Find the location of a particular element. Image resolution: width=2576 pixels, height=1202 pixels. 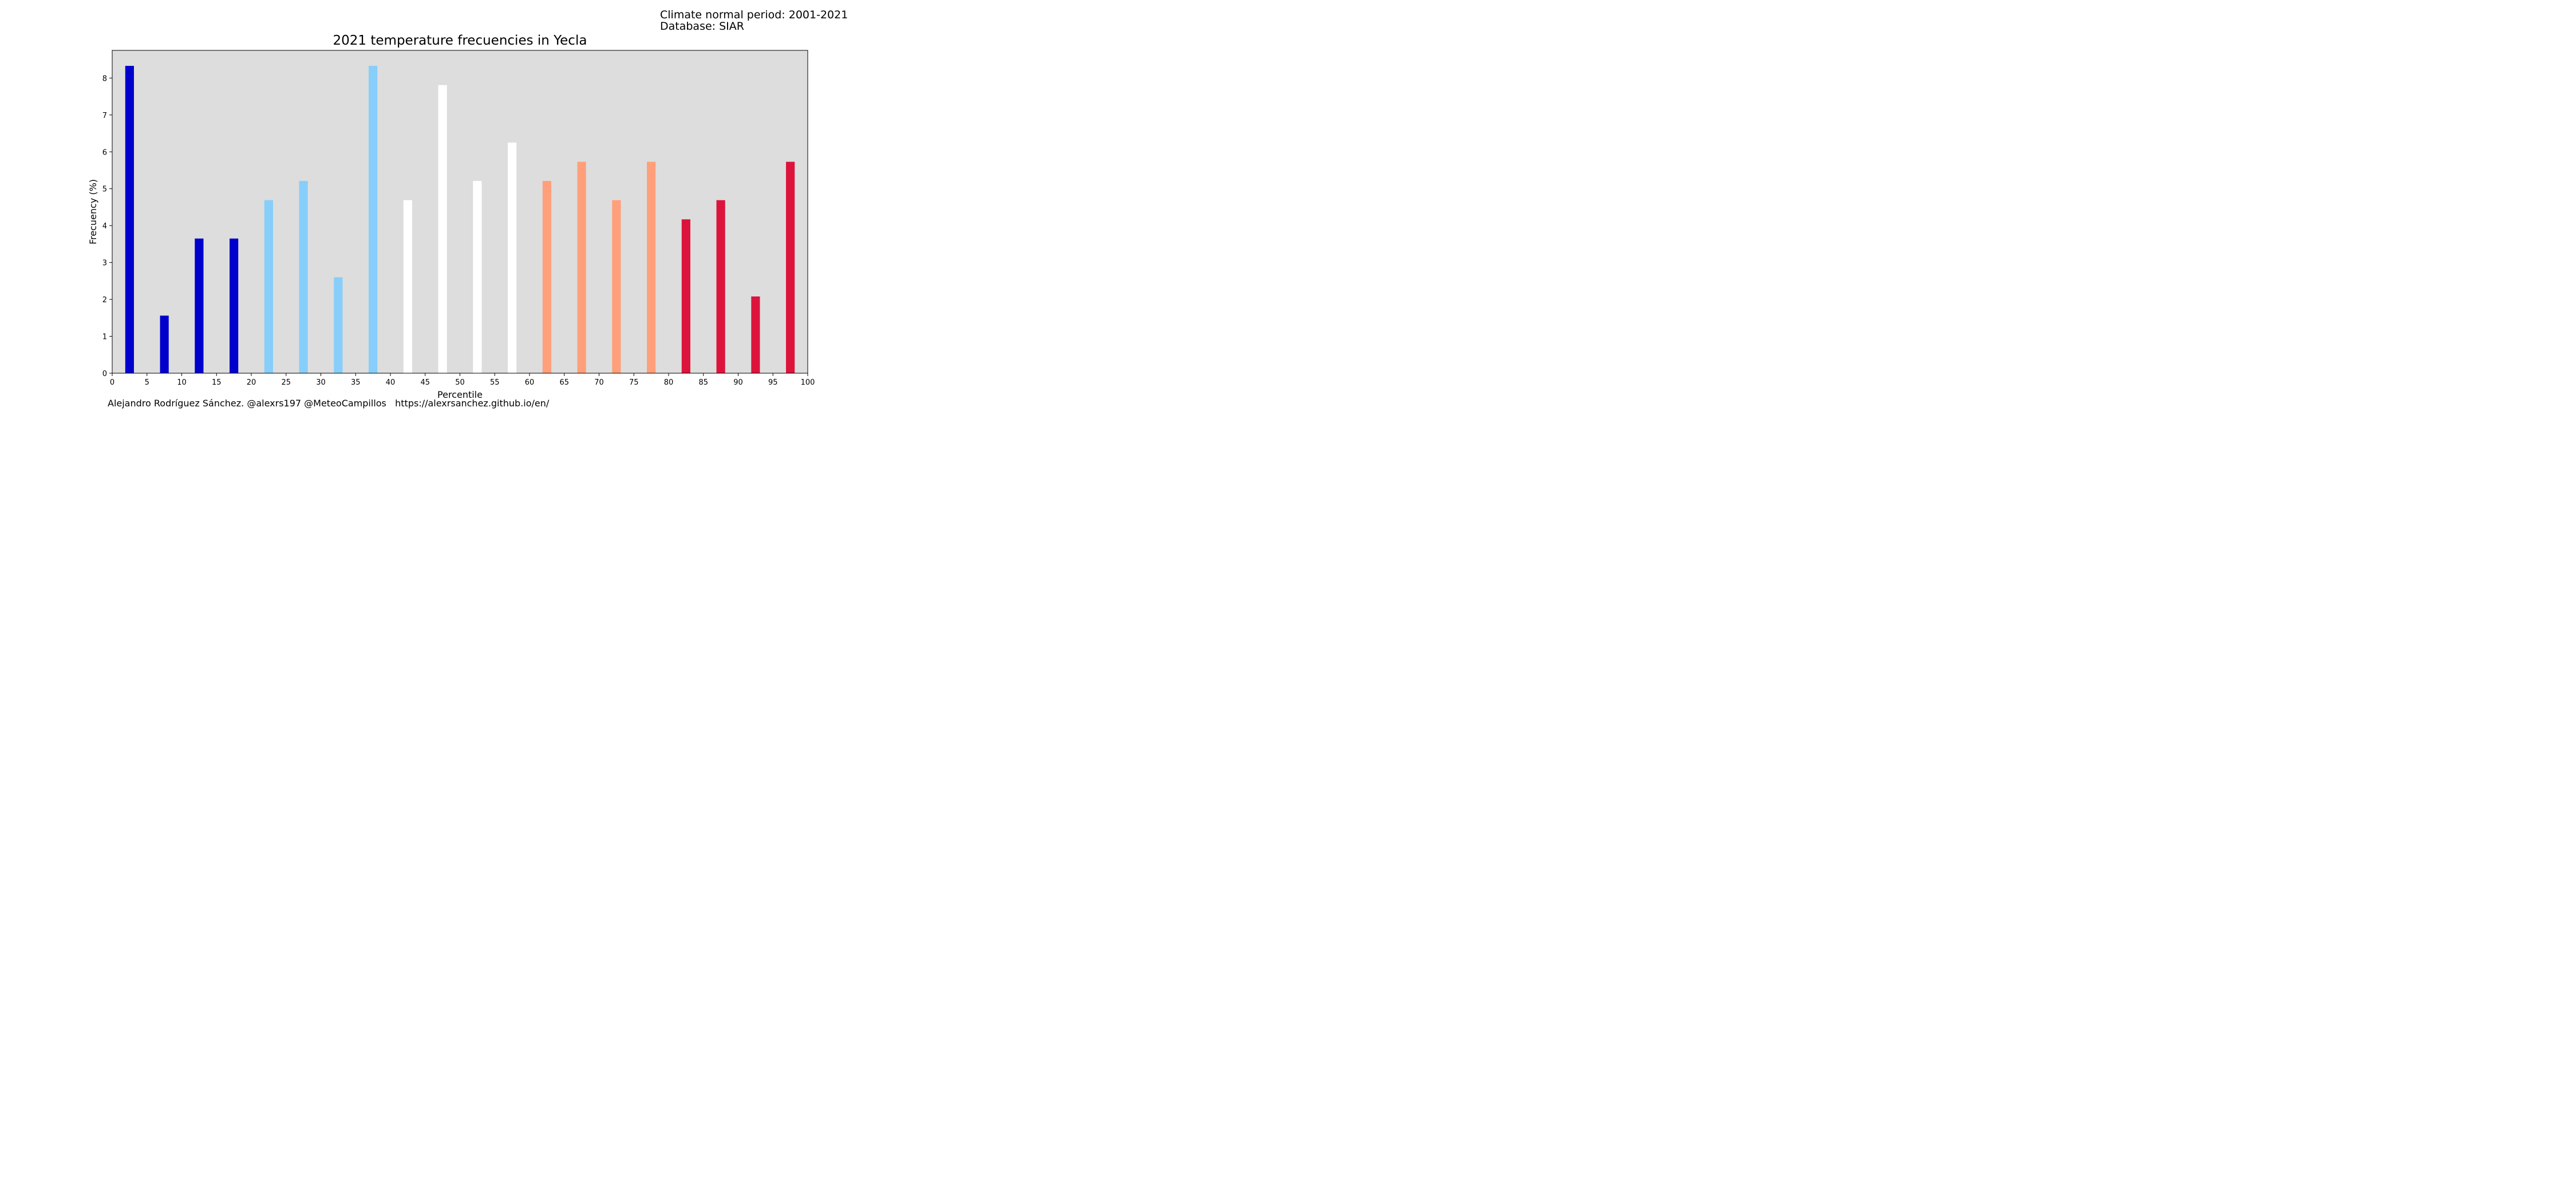

x-tick-label: 45 is located at coordinates (425, 382).